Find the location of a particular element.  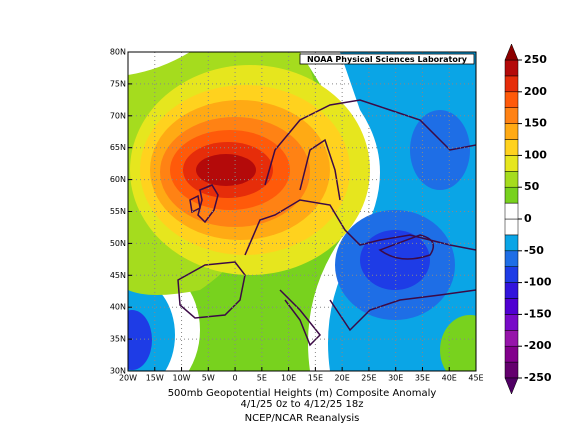

lat-tick-label: 55N is located at coordinates (118, 211).